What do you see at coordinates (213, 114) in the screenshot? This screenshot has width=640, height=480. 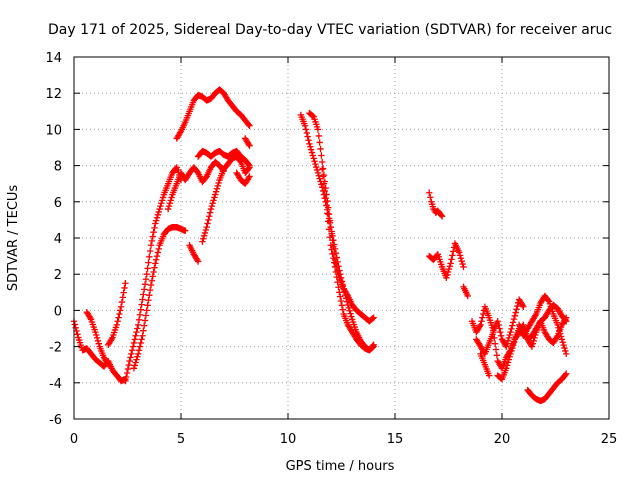 I see `series-pass-h` at bounding box center [213, 114].